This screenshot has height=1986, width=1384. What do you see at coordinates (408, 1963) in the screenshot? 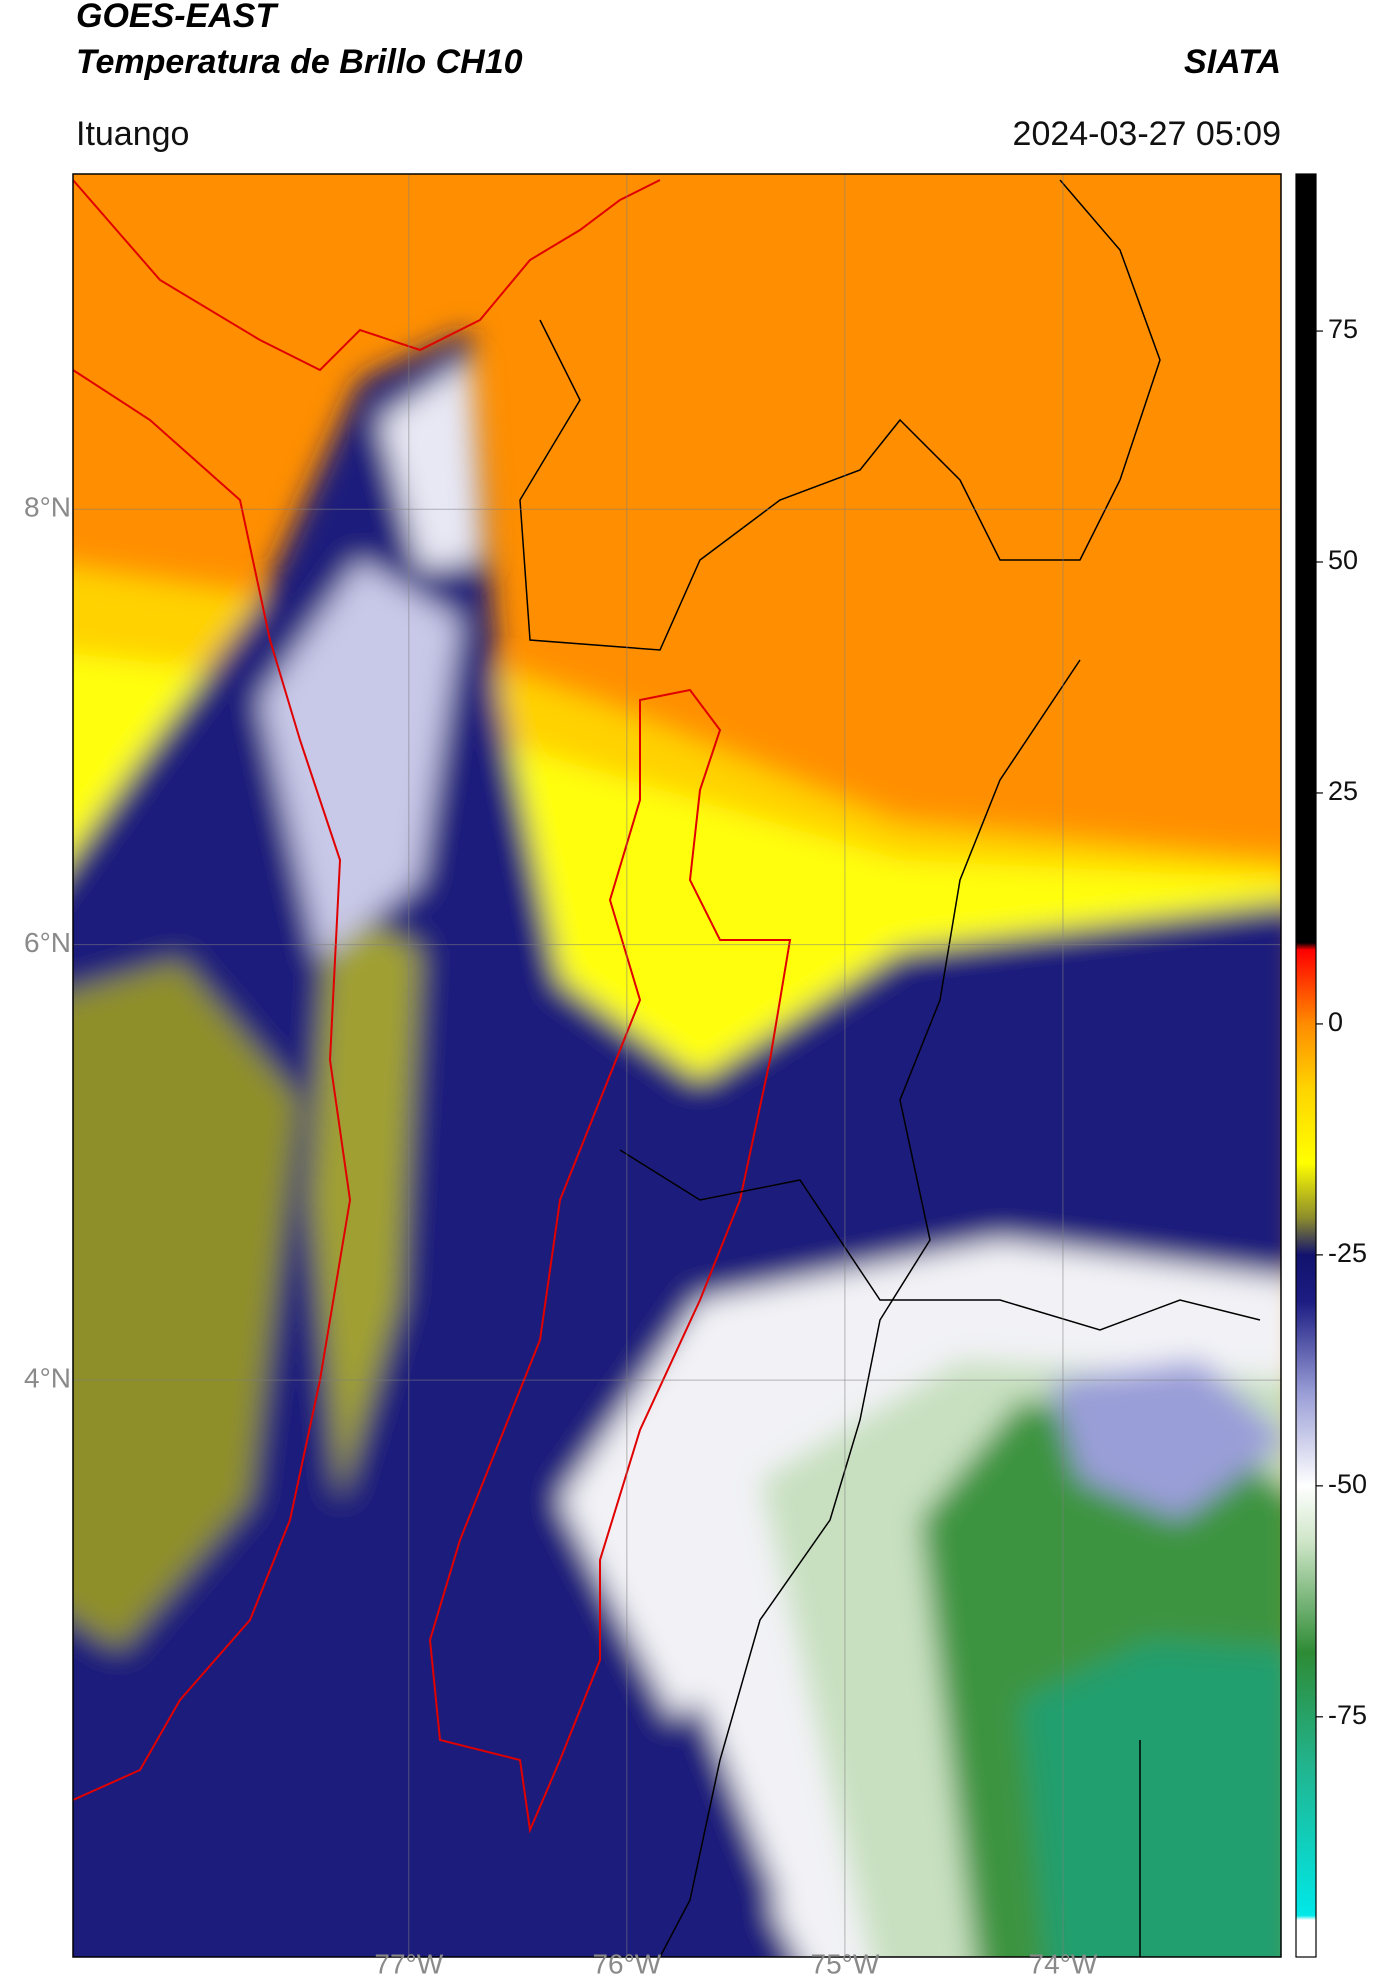
I see `lon-label: 77°W` at bounding box center [408, 1963].